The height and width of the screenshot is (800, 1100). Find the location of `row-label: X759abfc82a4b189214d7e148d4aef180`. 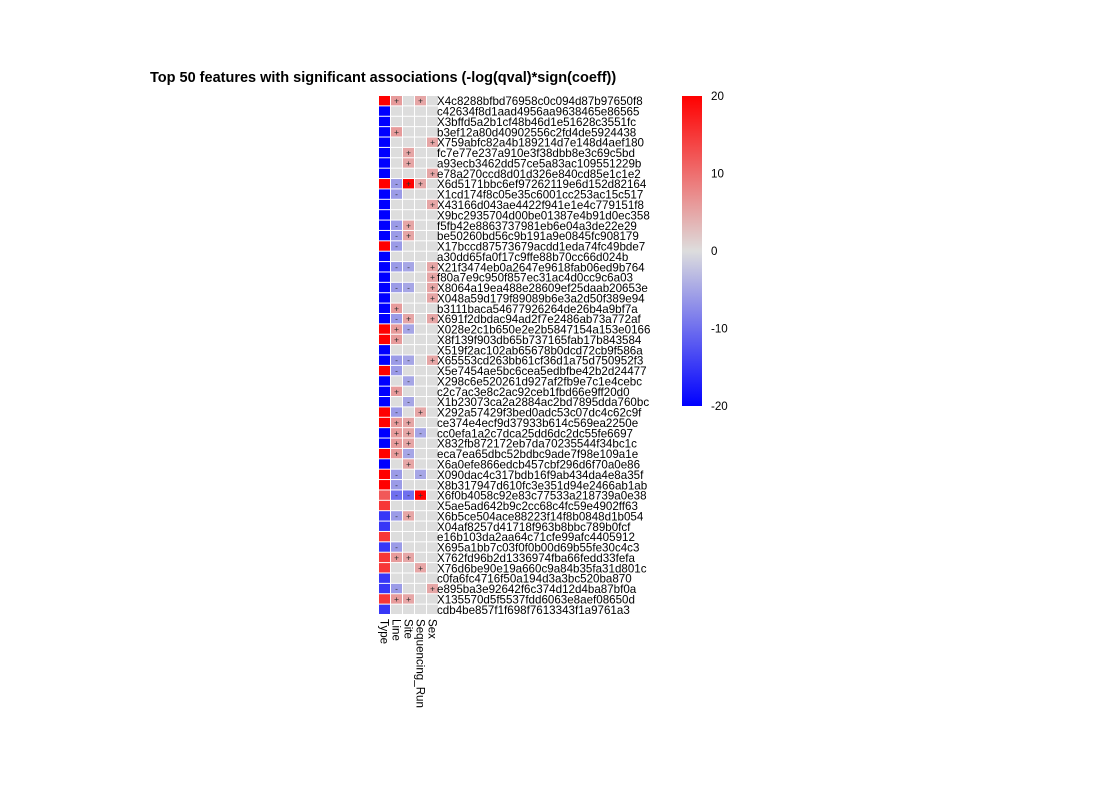

row-label: X759abfc82a4b189214d7e148d4aef180 is located at coordinates (540, 143).